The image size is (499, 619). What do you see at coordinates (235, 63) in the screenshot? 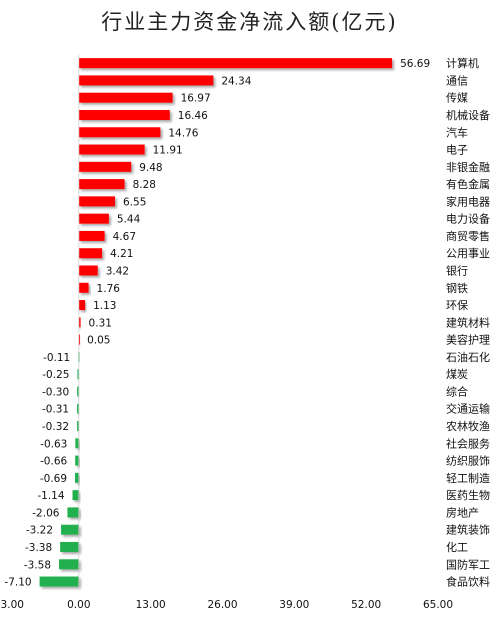
I see `bar-计算机` at bounding box center [235, 63].